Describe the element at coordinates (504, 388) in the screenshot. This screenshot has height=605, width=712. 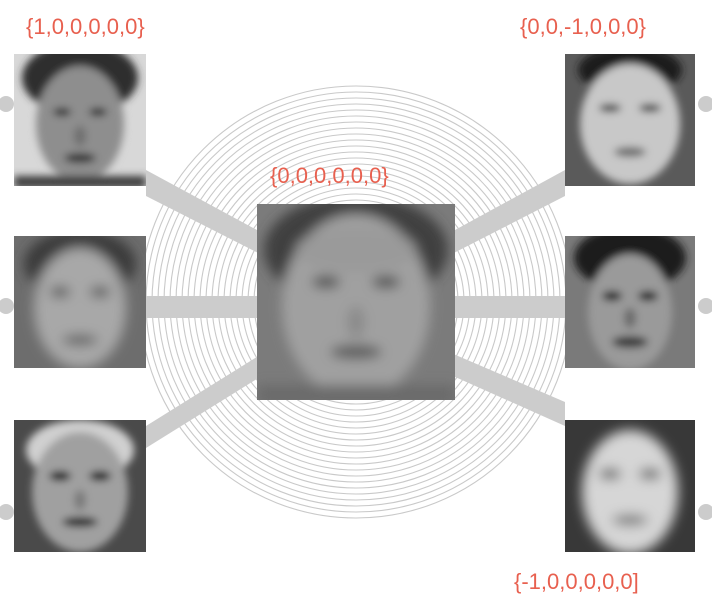
I see `connector-bottom-right` at that location.